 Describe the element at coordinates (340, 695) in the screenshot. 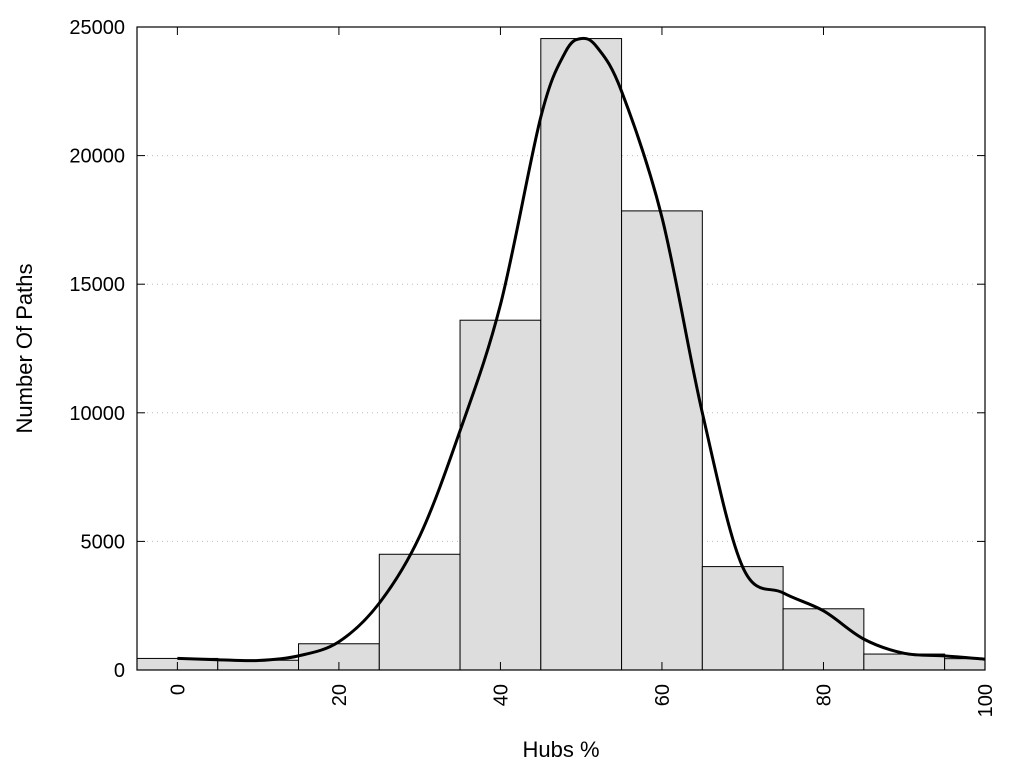

I see `x-tick-label: 20` at that location.